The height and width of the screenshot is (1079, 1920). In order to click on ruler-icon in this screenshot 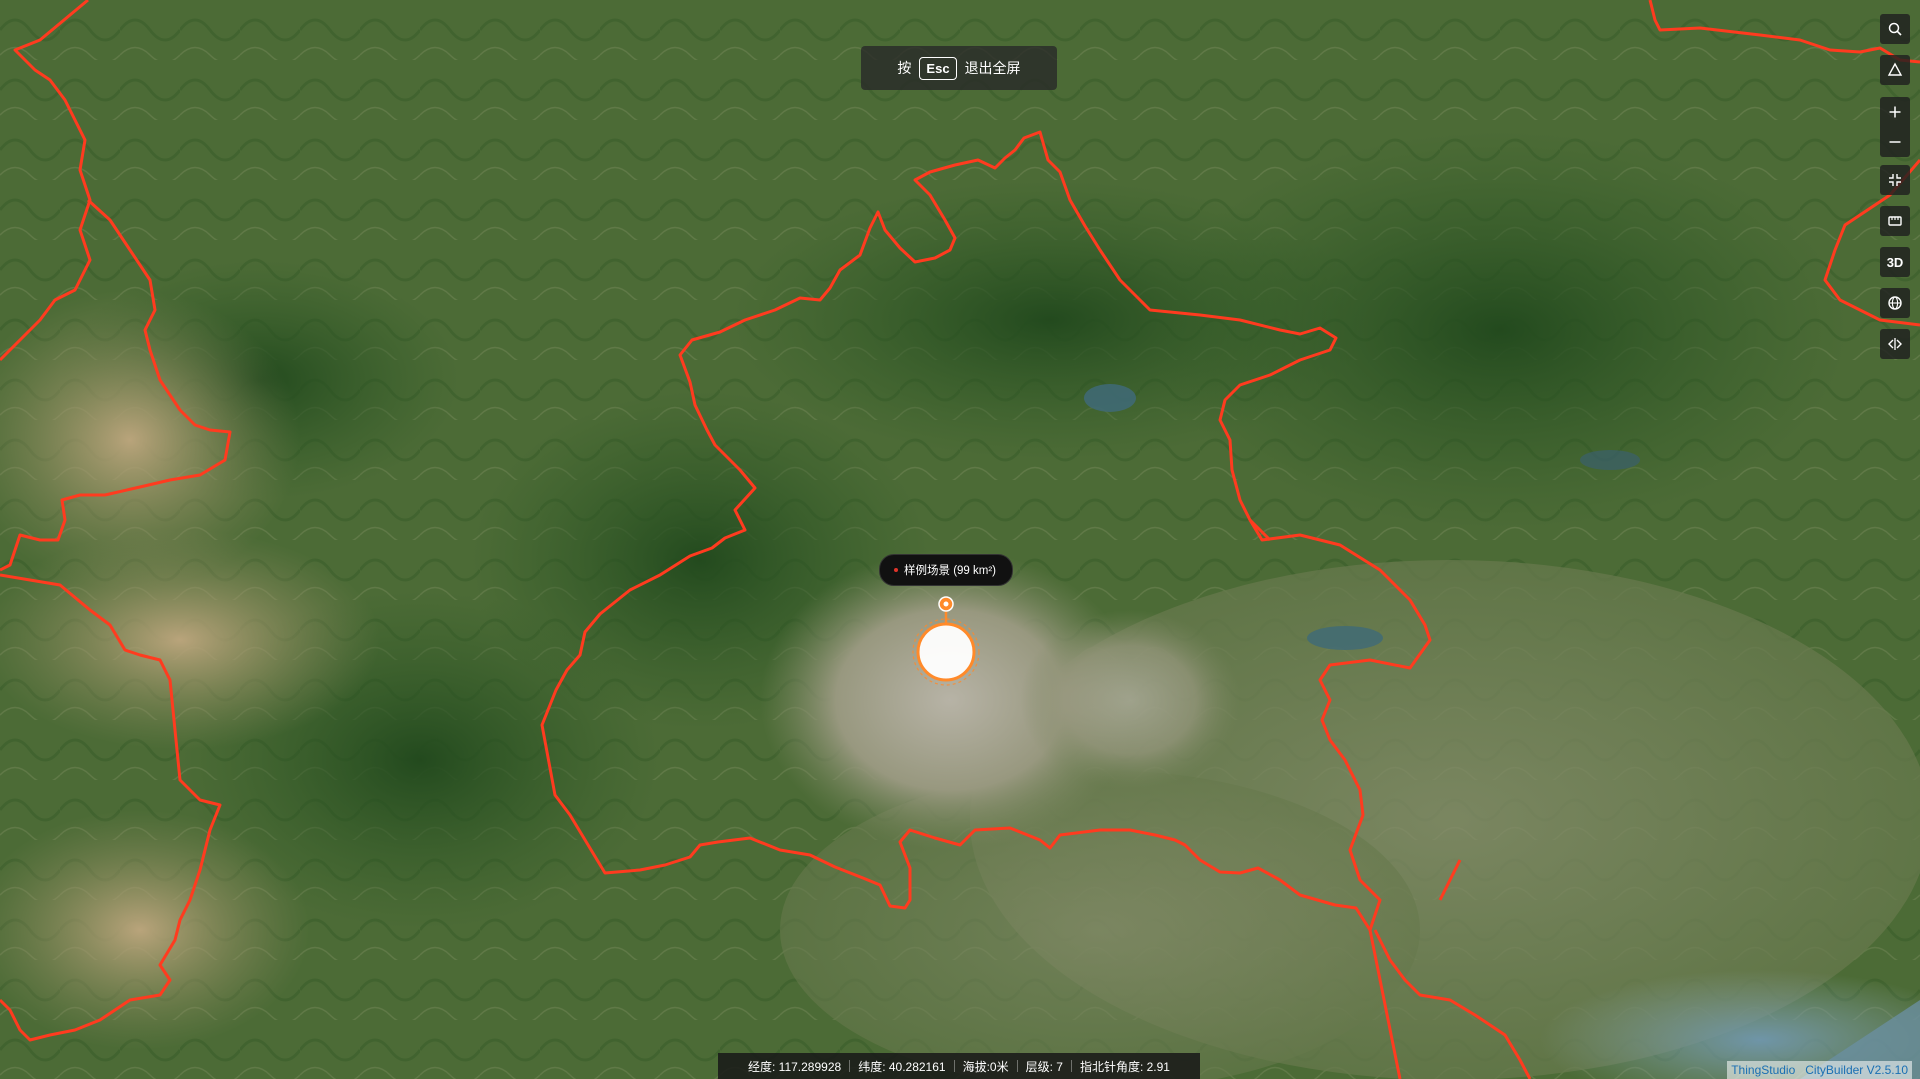, I will do `click(1895, 221)`.